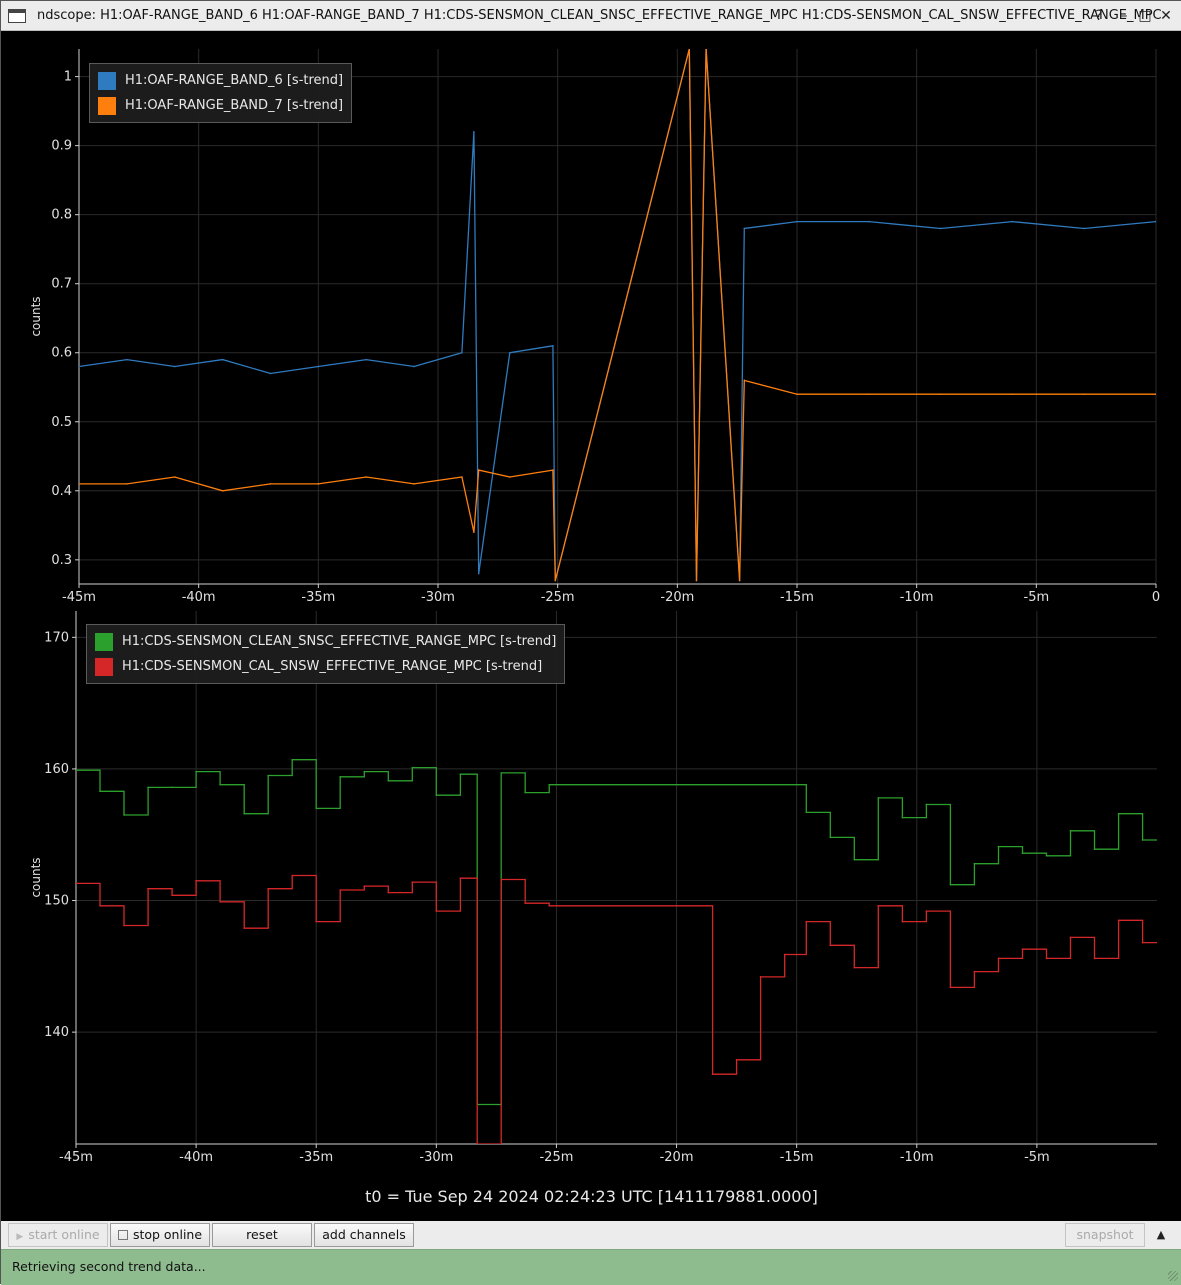  What do you see at coordinates (61, 215) in the screenshot?
I see `y-tick-label: 0.8` at bounding box center [61, 215].